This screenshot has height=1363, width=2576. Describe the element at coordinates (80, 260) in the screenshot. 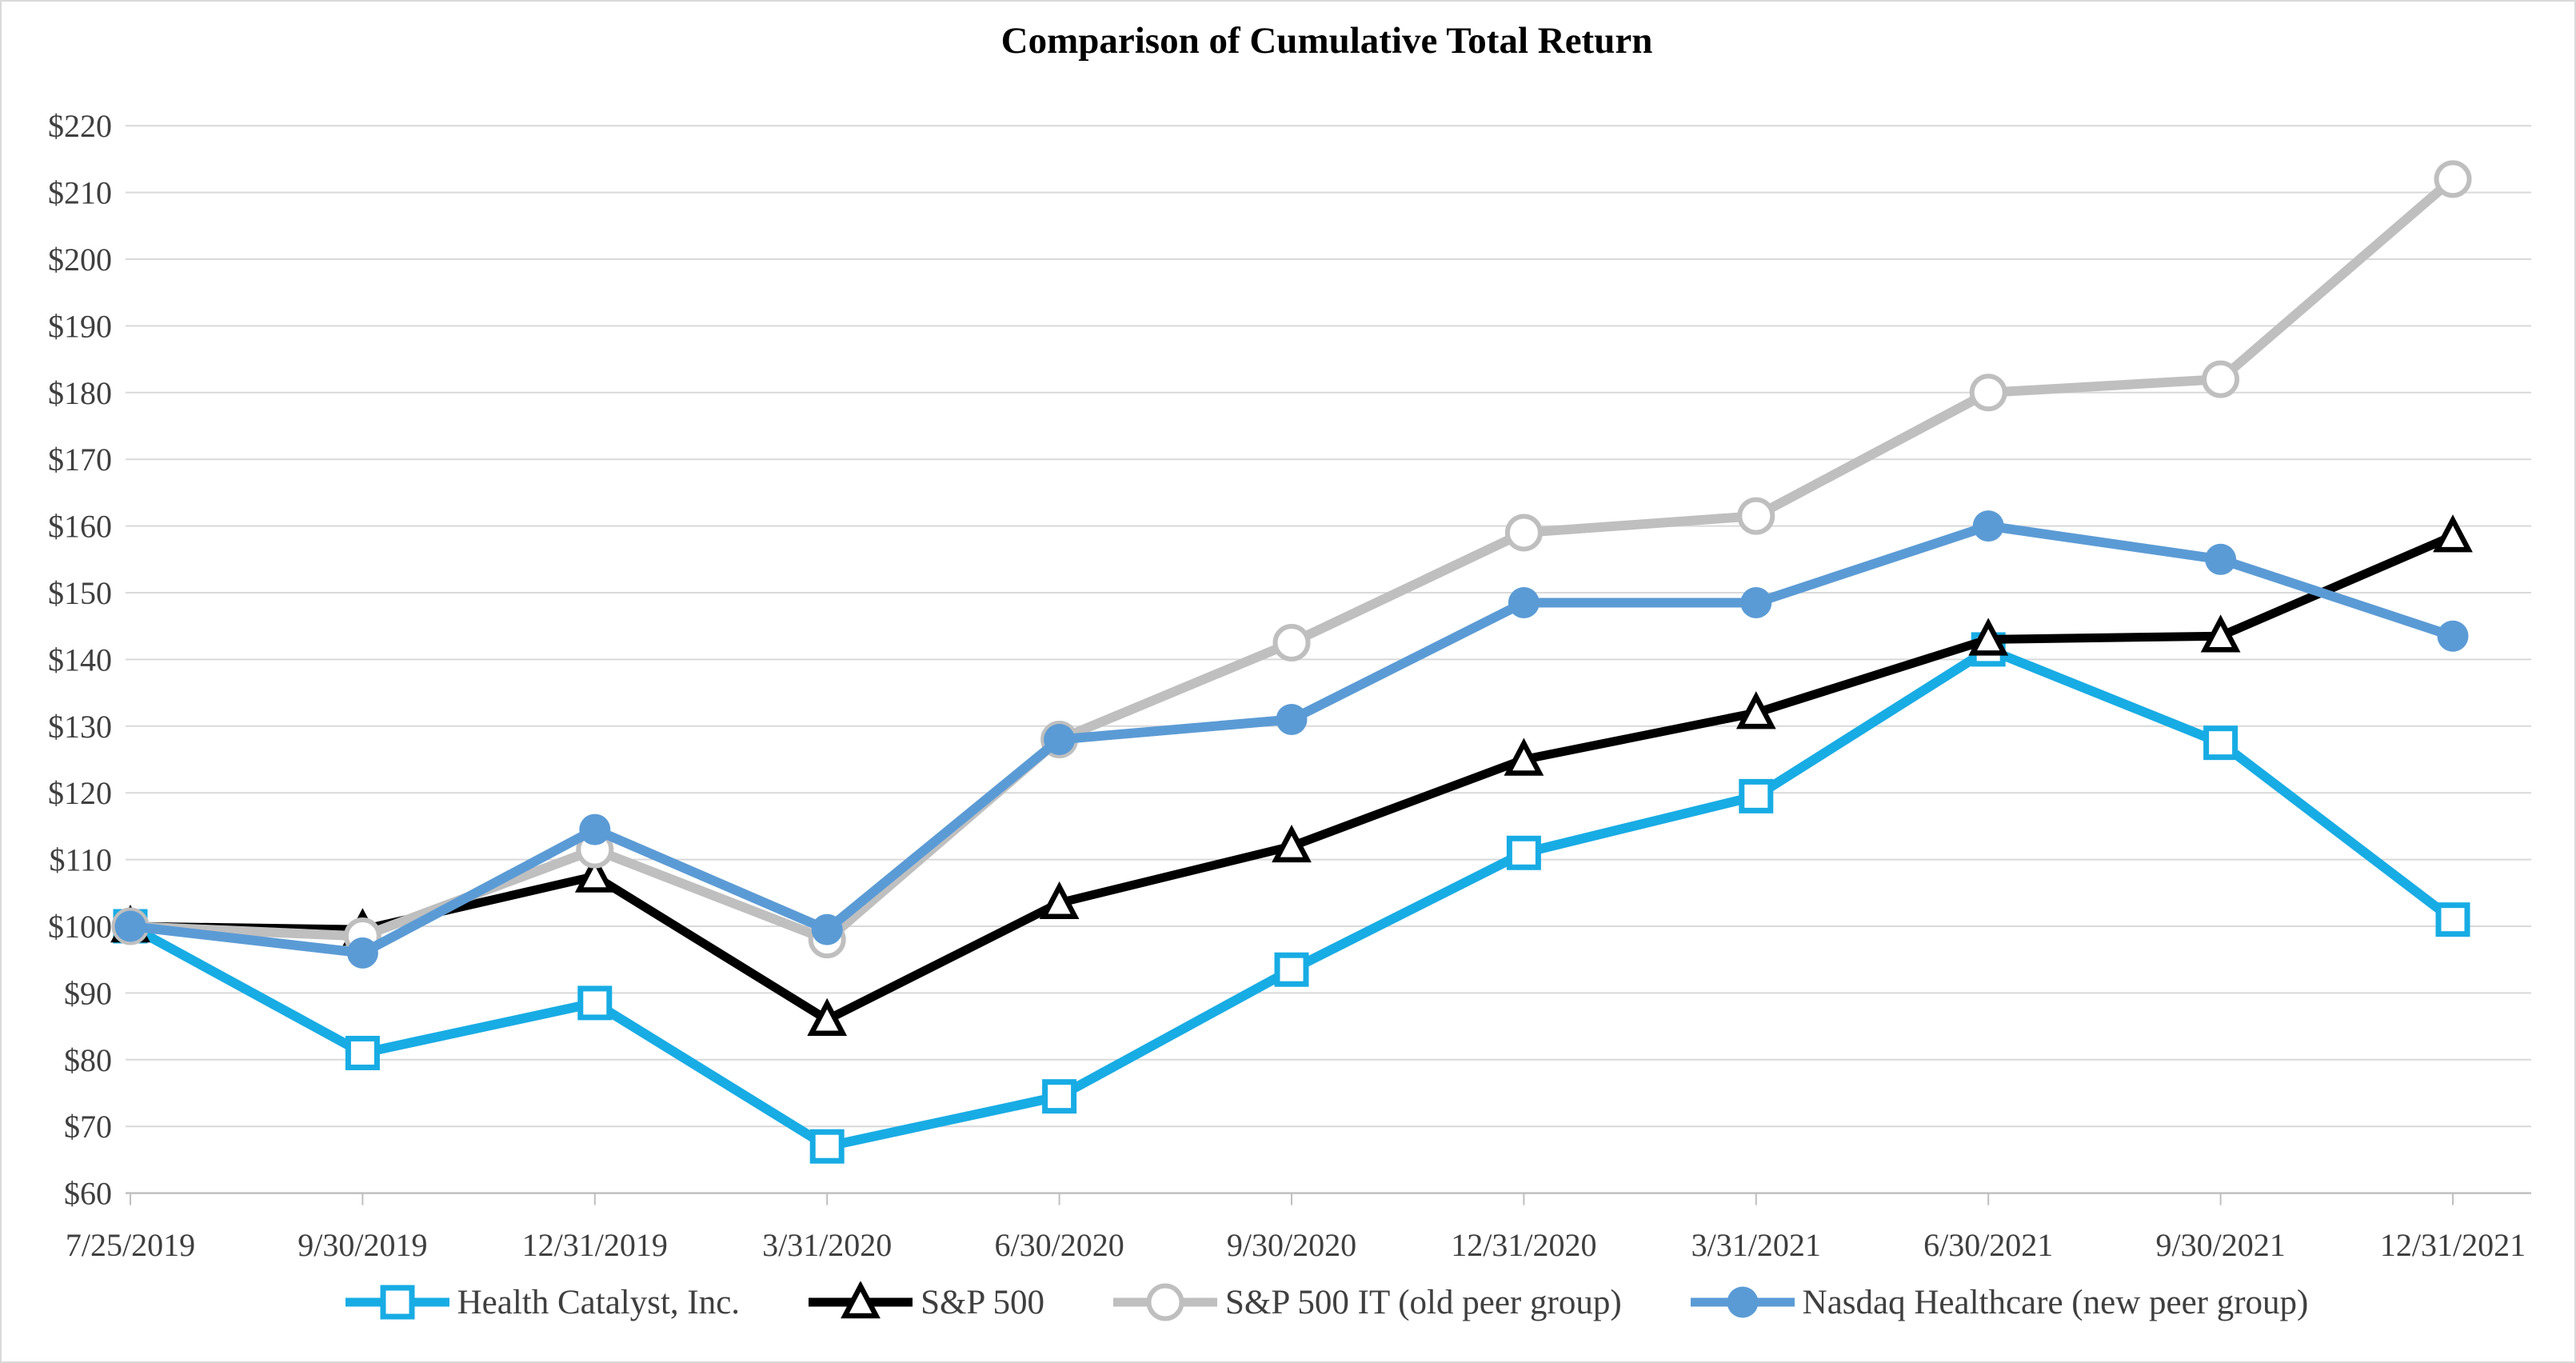

I see `y-axis-label: $200` at that location.